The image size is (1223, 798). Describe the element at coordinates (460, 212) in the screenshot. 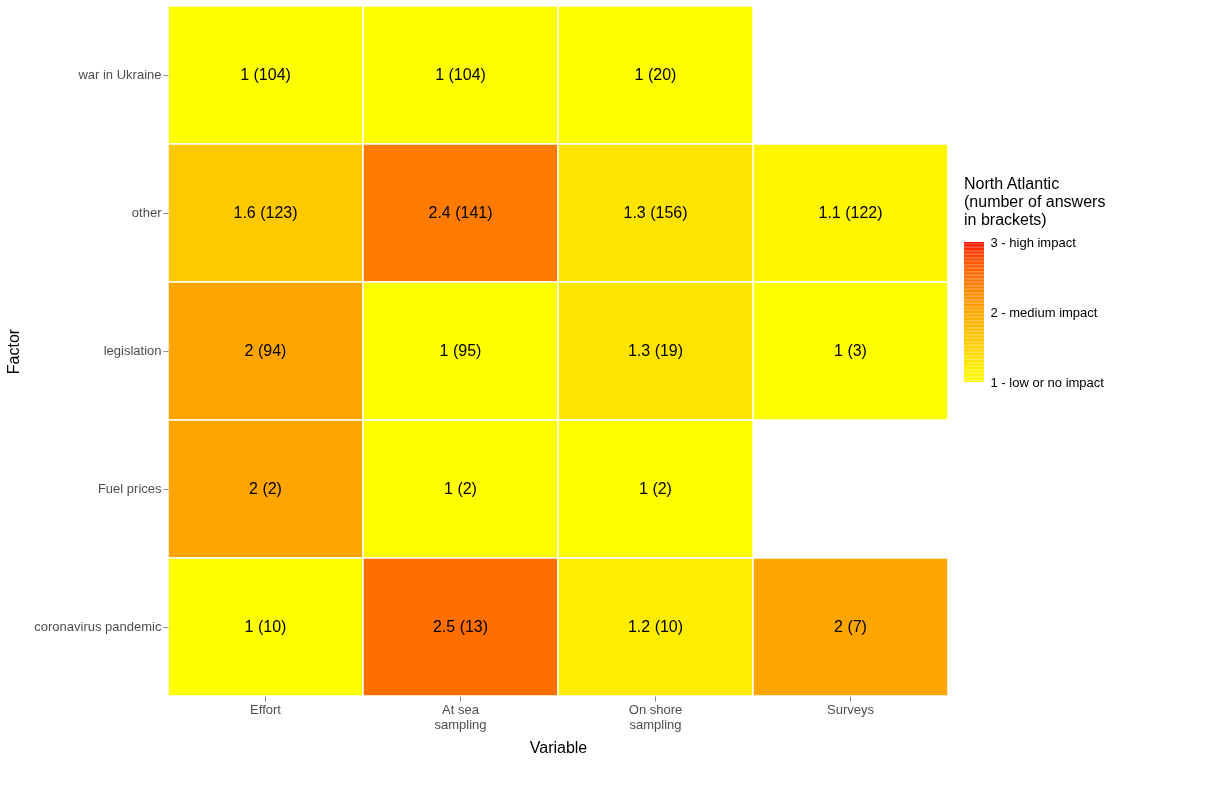

I see `data-label: 2.4 (141)` at that location.